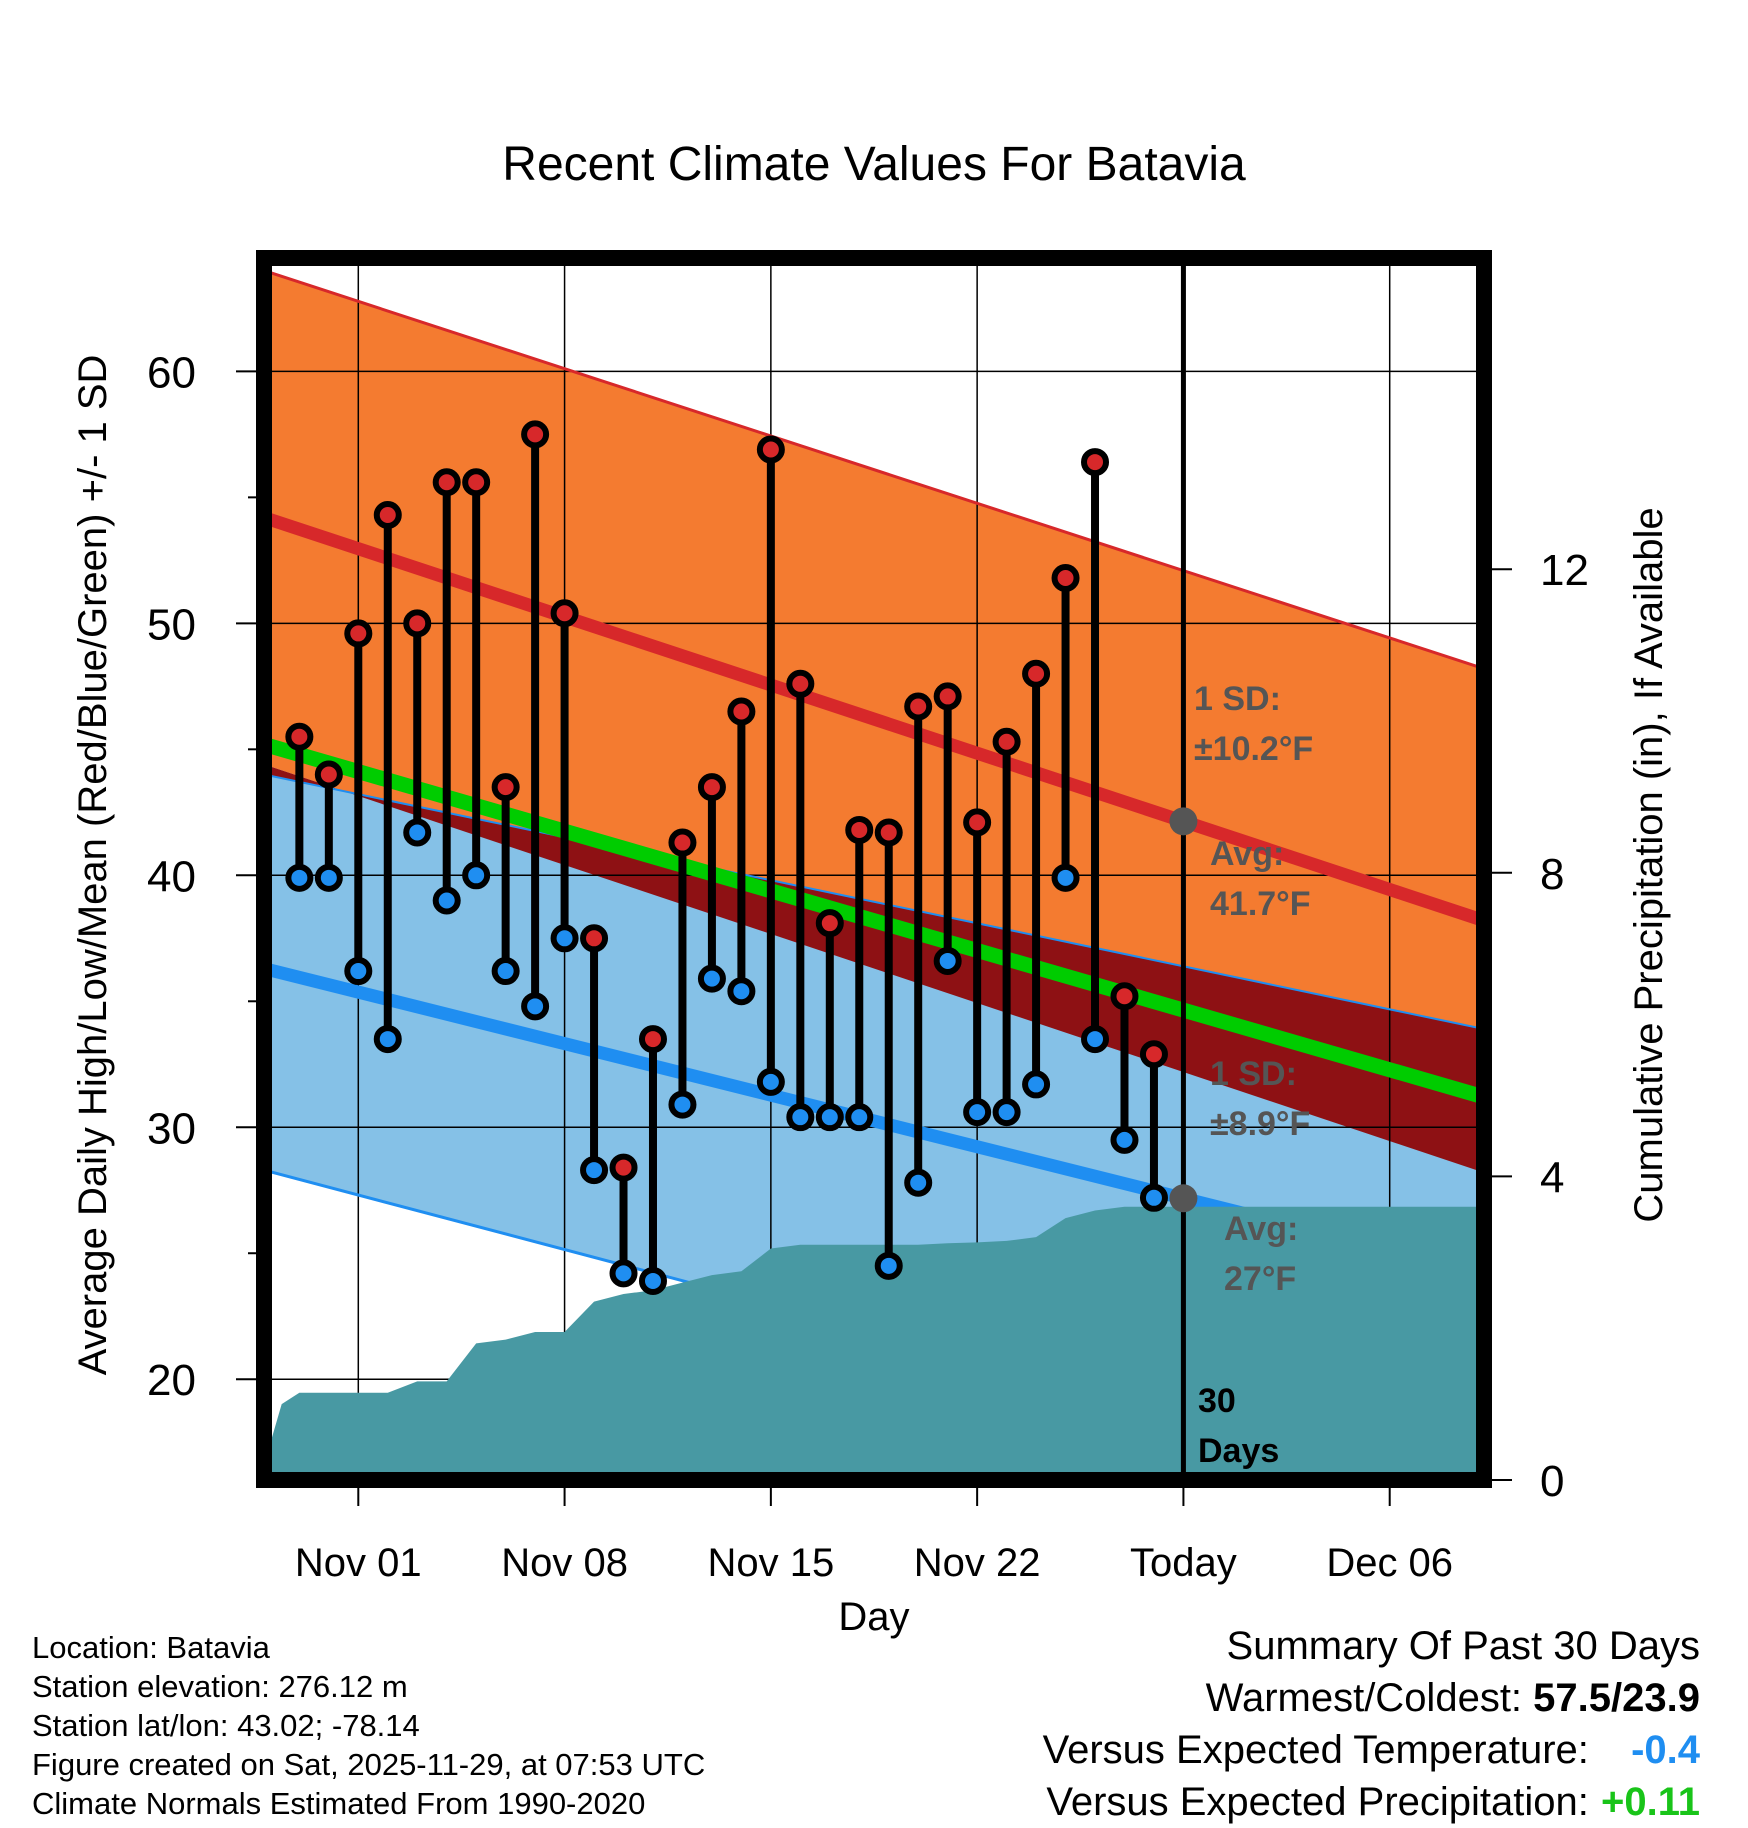 The width and height of the screenshot is (1748, 1828). What do you see at coordinates (874, 921) in the screenshot?
I see `mean-normal-line` at bounding box center [874, 921].